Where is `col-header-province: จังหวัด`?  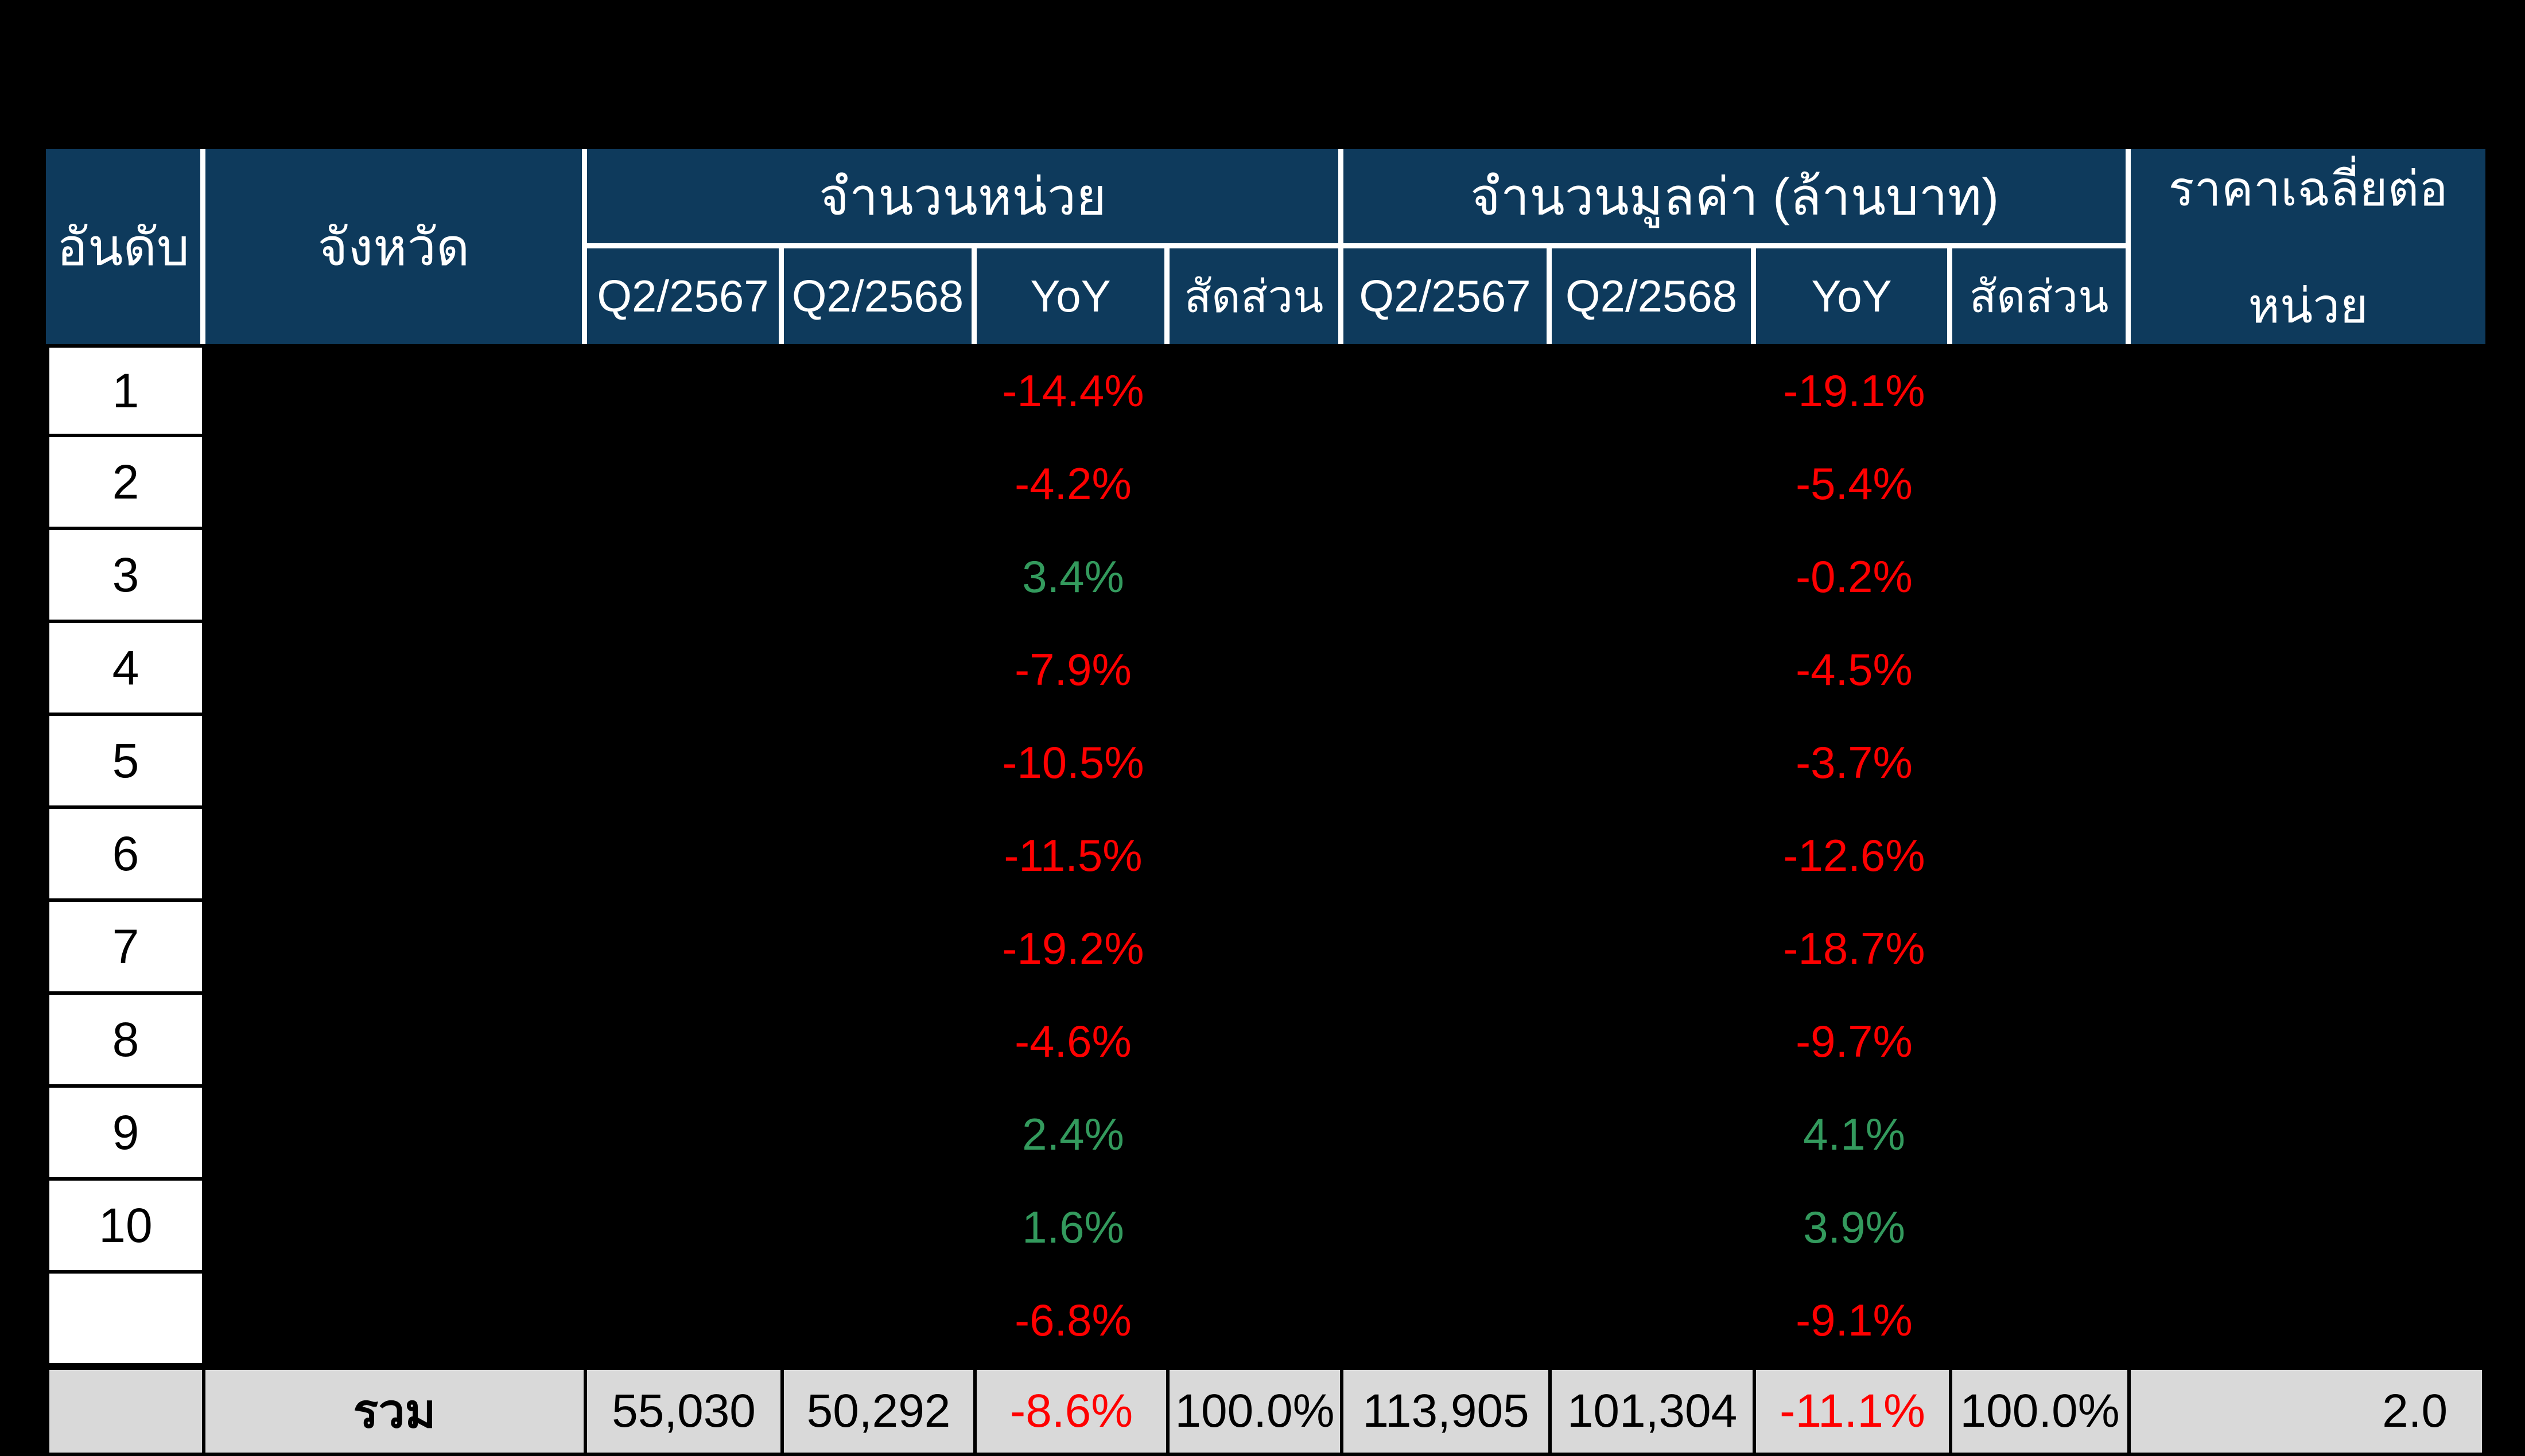
col-header-province: จังหวัด is located at coordinates (396, 247).